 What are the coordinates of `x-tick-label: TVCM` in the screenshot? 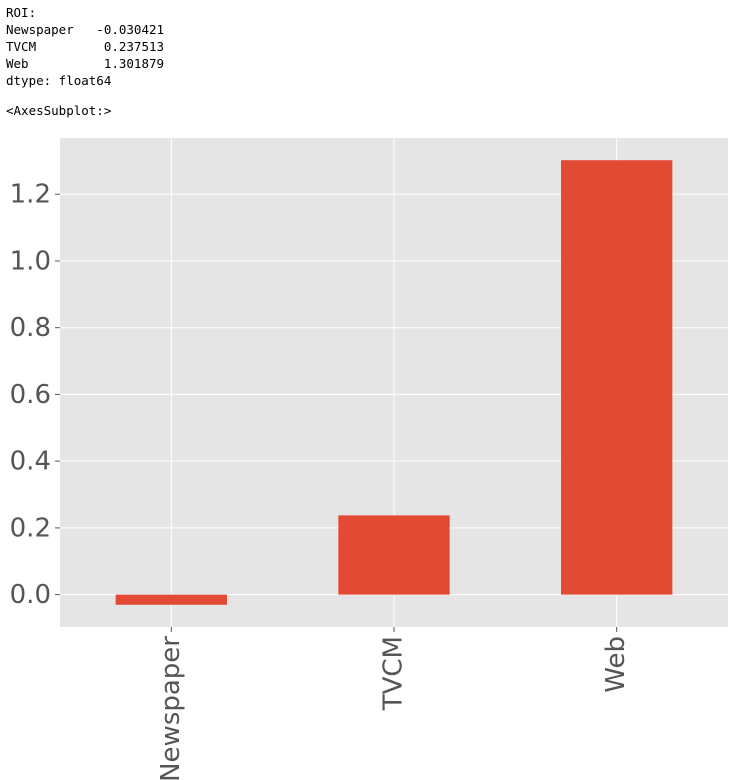 It's located at (394, 673).